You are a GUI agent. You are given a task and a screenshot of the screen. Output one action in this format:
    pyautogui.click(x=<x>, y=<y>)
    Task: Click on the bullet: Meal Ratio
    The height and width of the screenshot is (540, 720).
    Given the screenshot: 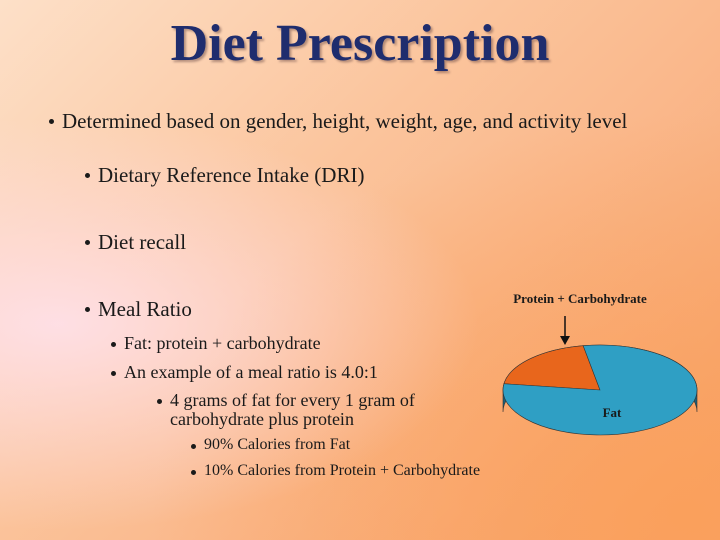 What is the action you would take?
    pyautogui.click(x=138, y=309)
    